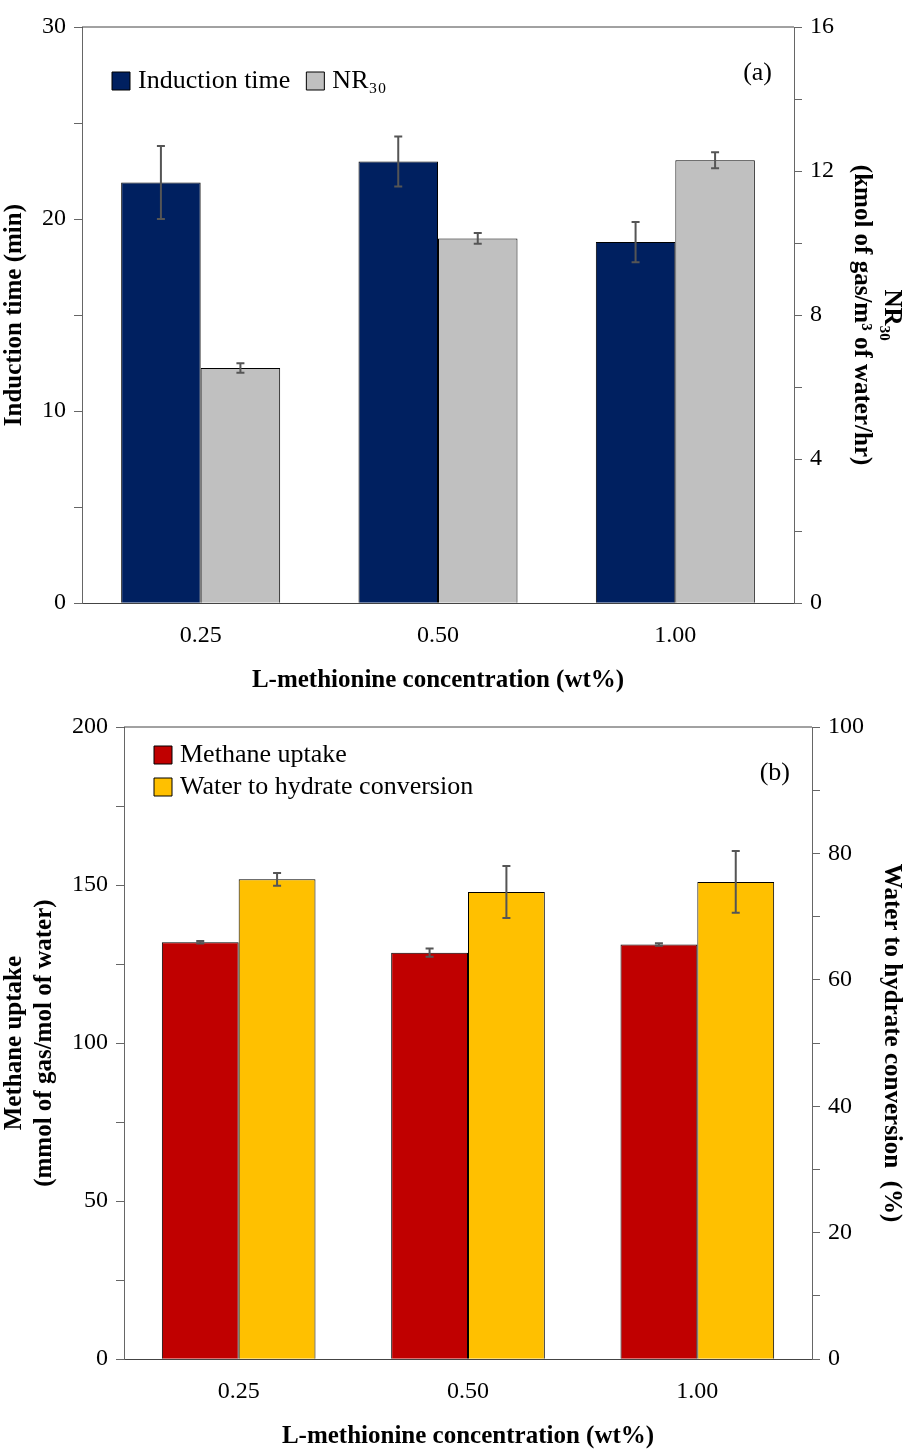 The image size is (906, 1456). I want to click on y-axis-title: Induction time (min), so click(14, 315).